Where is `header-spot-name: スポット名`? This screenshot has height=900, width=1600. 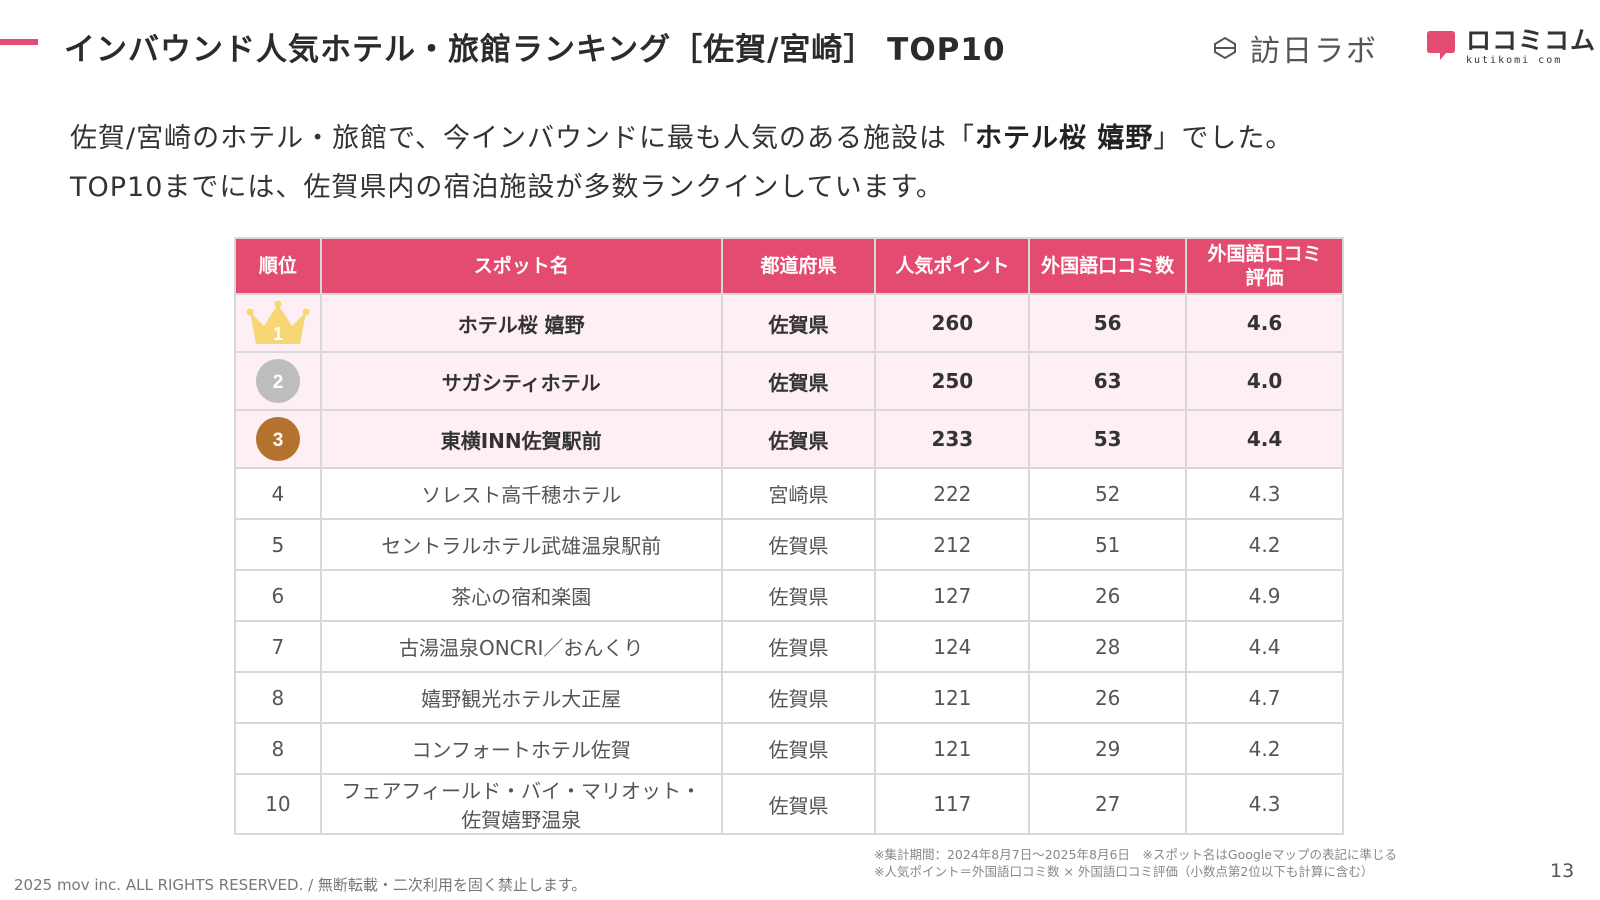 header-spot-name: スポット名 is located at coordinates (521, 266).